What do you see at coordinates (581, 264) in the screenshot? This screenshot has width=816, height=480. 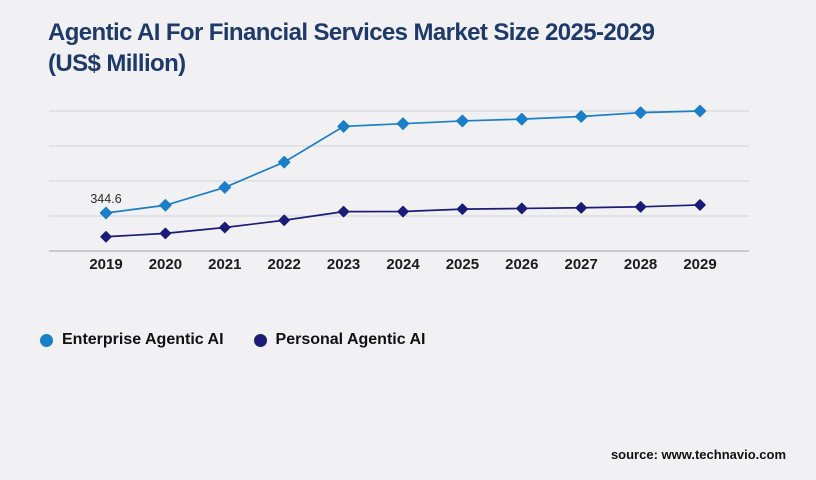 I see `x-axis-label: 2027` at bounding box center [581, 264].